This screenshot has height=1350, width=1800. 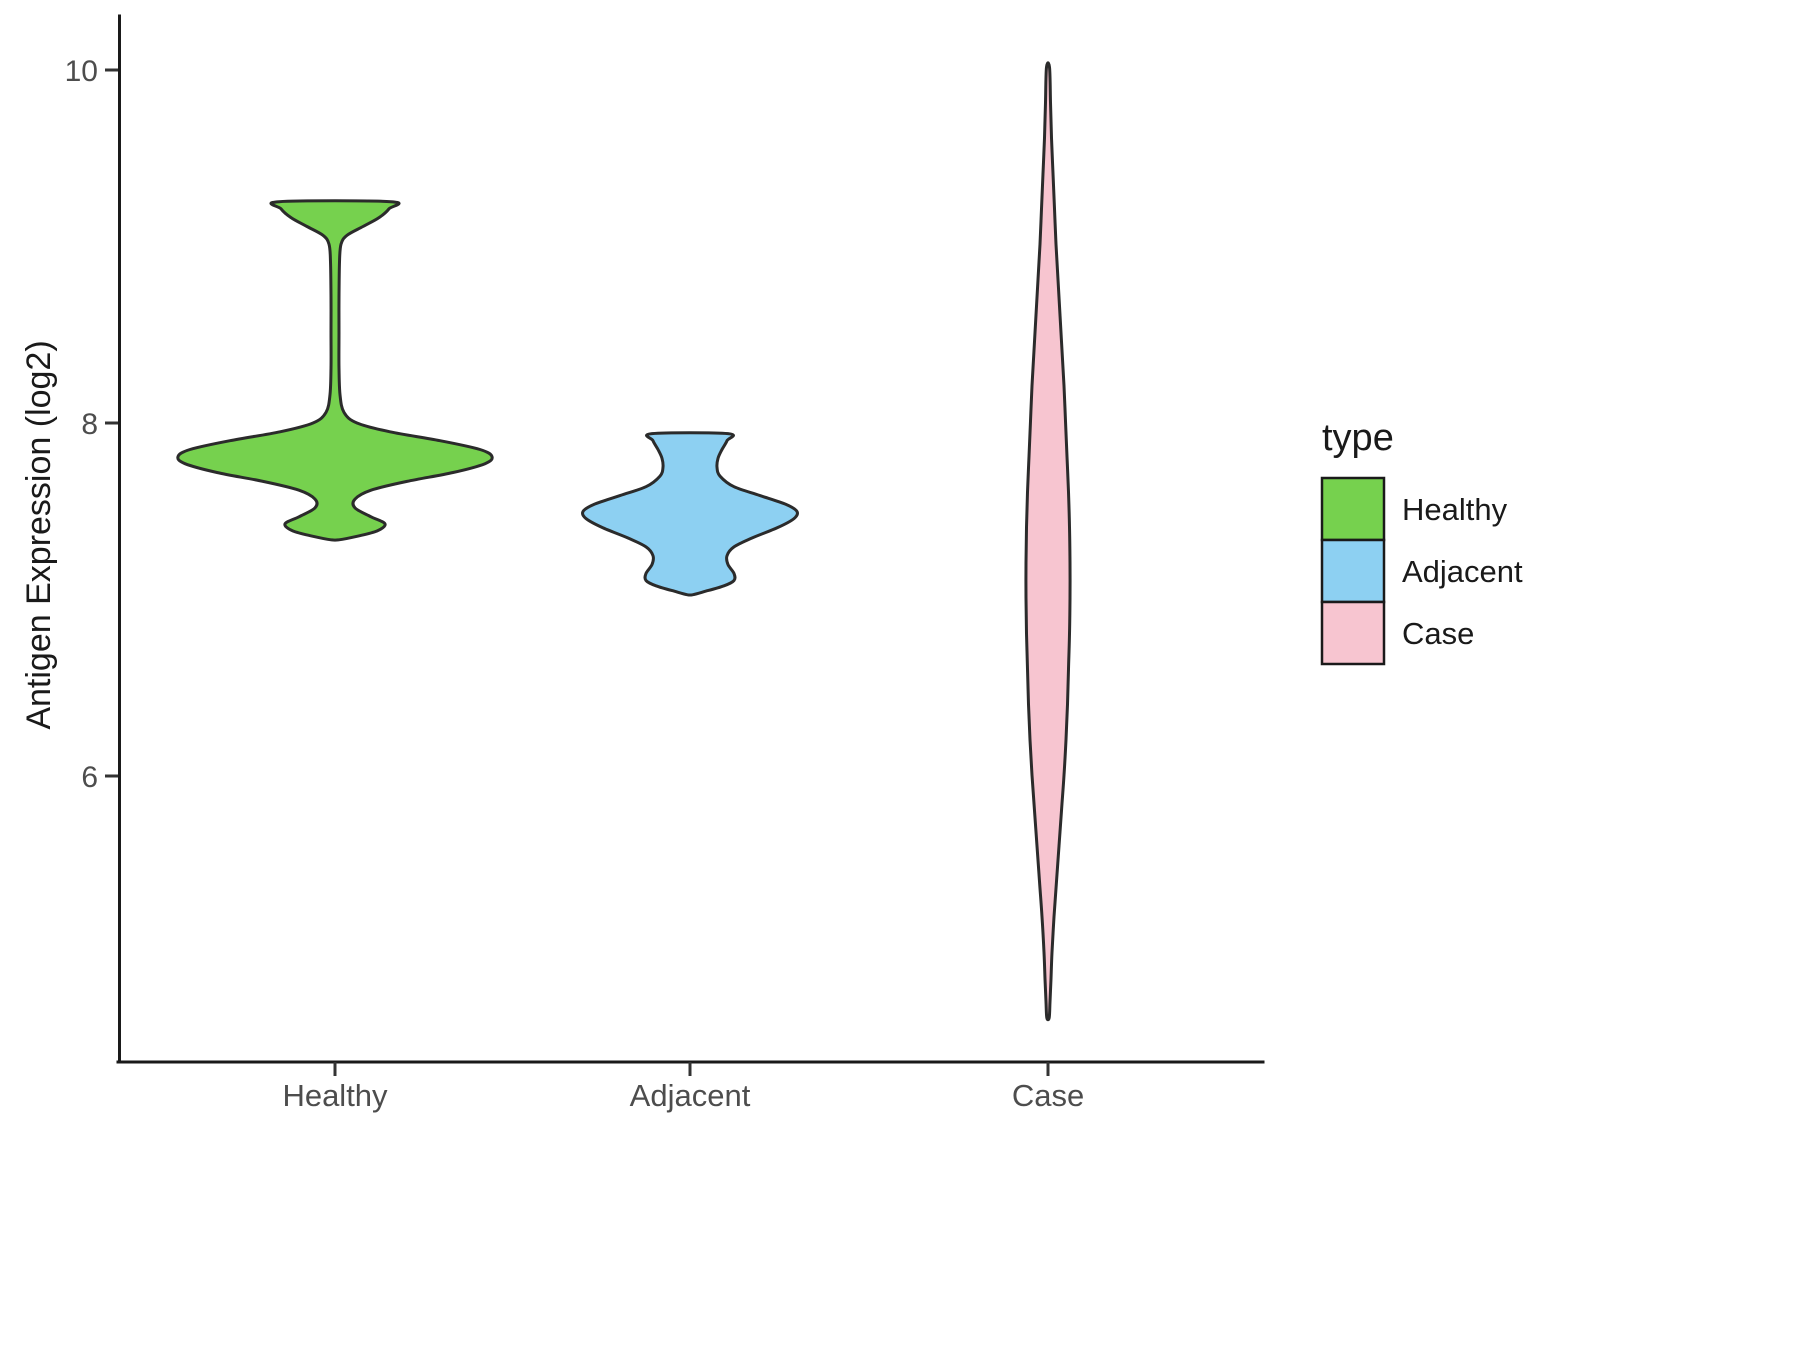 What do you see at coordinates (1048, 1095) in the screenshot?
I see `x-tick-label-case: Case` at bounding box center [1048, 1095].